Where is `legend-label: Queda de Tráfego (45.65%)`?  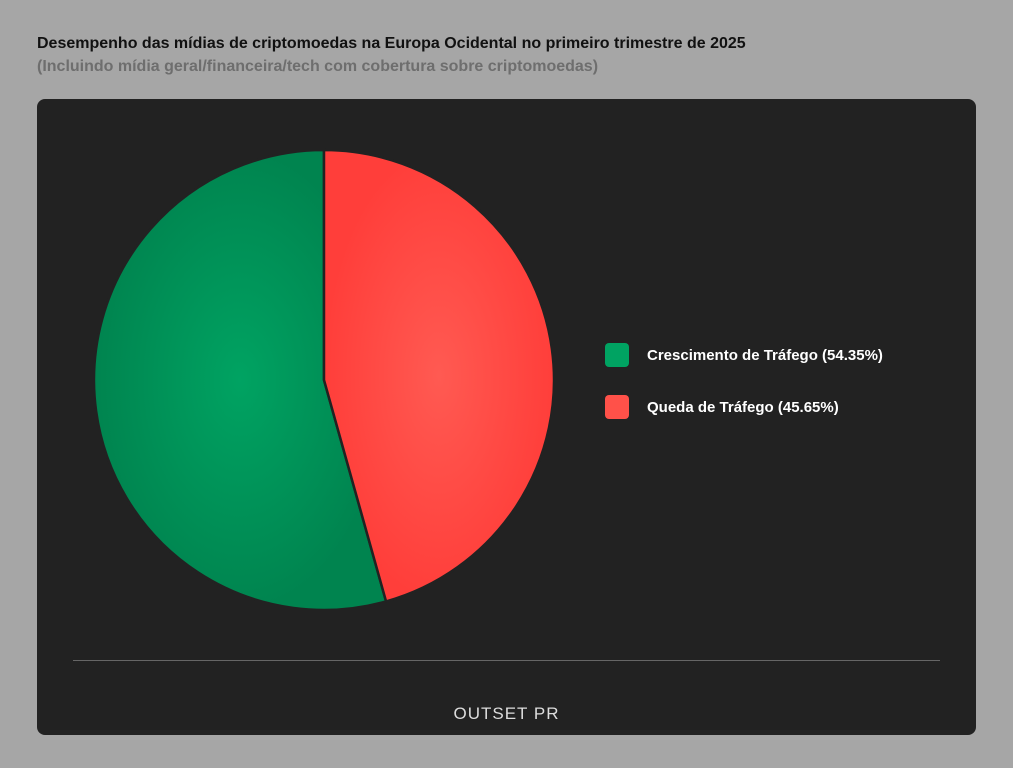
legend-label: Queda de Tráfego (45.65%) is located at coordinates (743, 407).